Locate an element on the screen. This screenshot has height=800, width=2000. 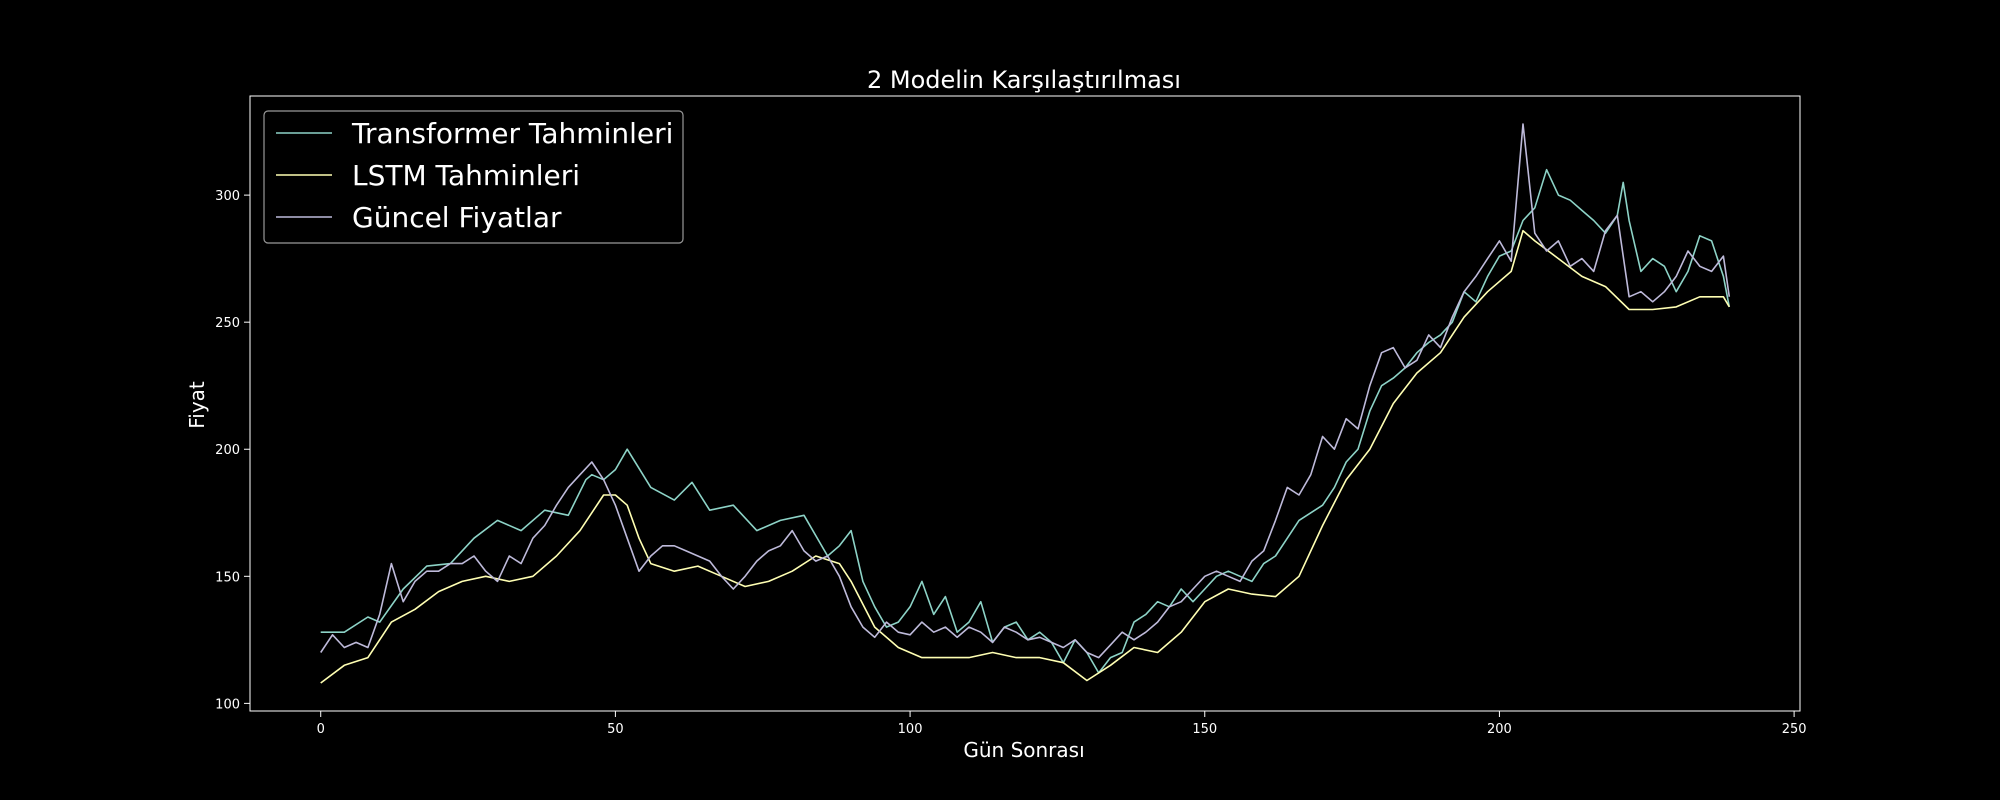
legend-box is located at coordinates (473, 177).